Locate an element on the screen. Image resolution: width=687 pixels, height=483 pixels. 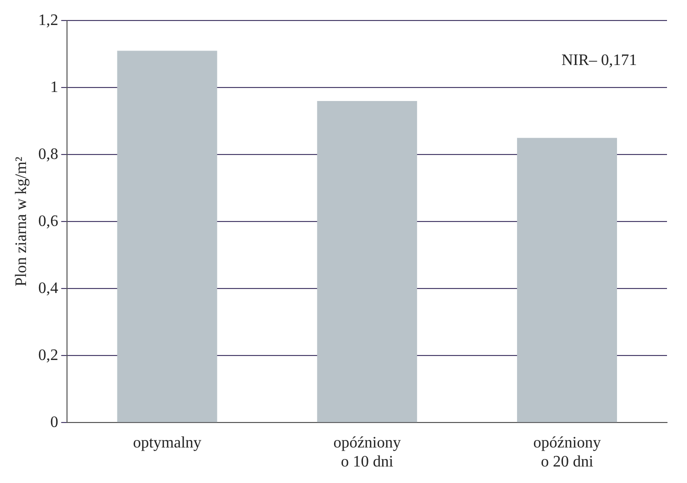
y-tick-label: 1 is located at coordinates (54, 87).